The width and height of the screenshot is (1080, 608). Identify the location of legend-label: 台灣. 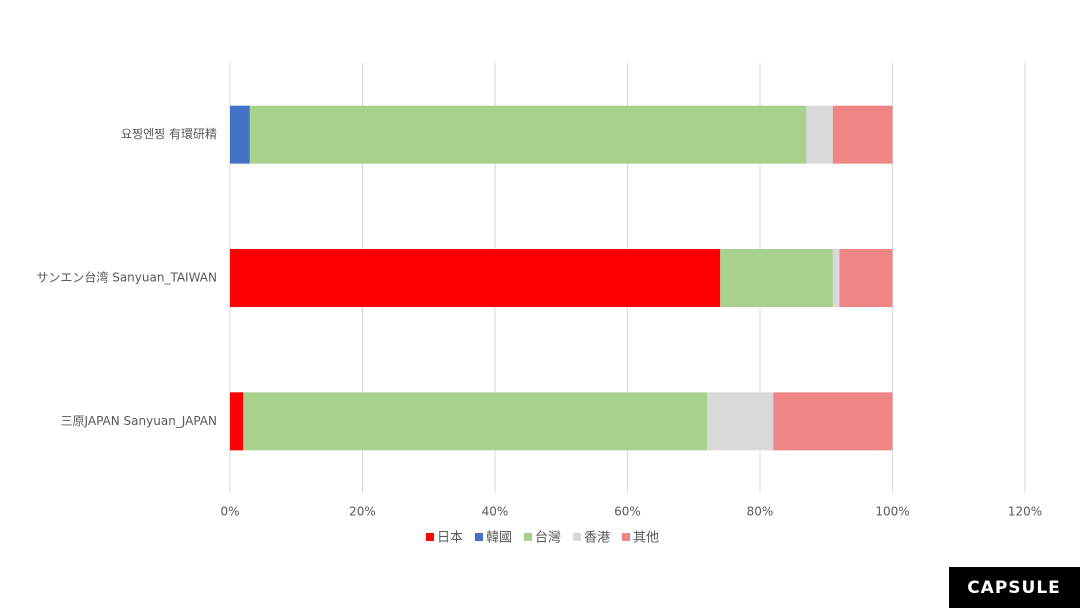
(548, 538).